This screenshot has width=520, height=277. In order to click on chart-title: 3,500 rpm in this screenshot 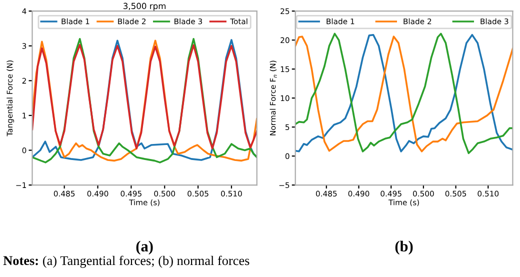, I will do `click(145, 6)`.